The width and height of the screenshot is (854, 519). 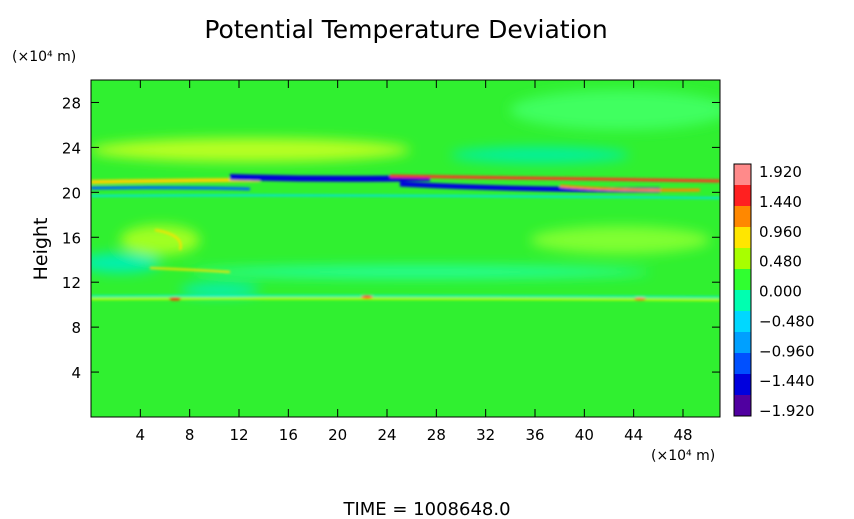 What do you see at coordinates (780, 172) in the screenshot?
I see `colorbar-label: 1.920` at bounding box center [780, 172].